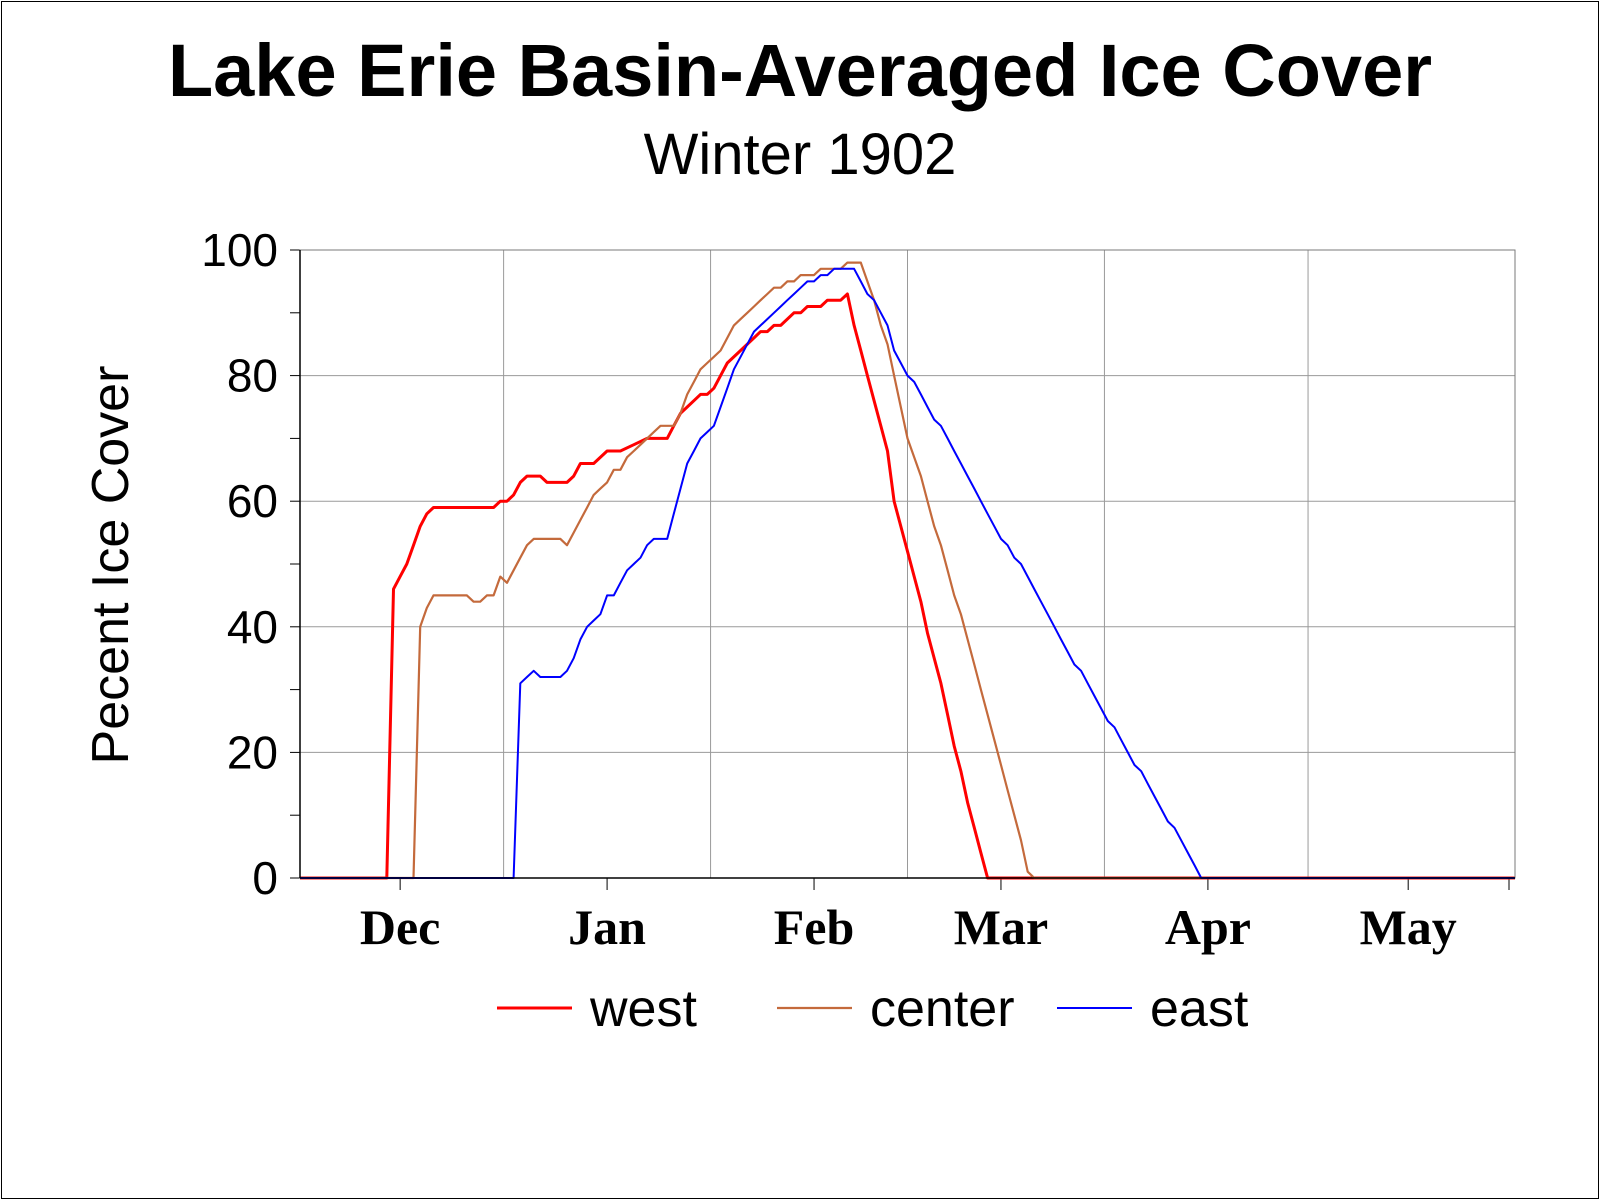 Image resolution: width=1600 pixels, height=1200 pixels. I want to click on y-tick-label: 40, so click(252, 627).